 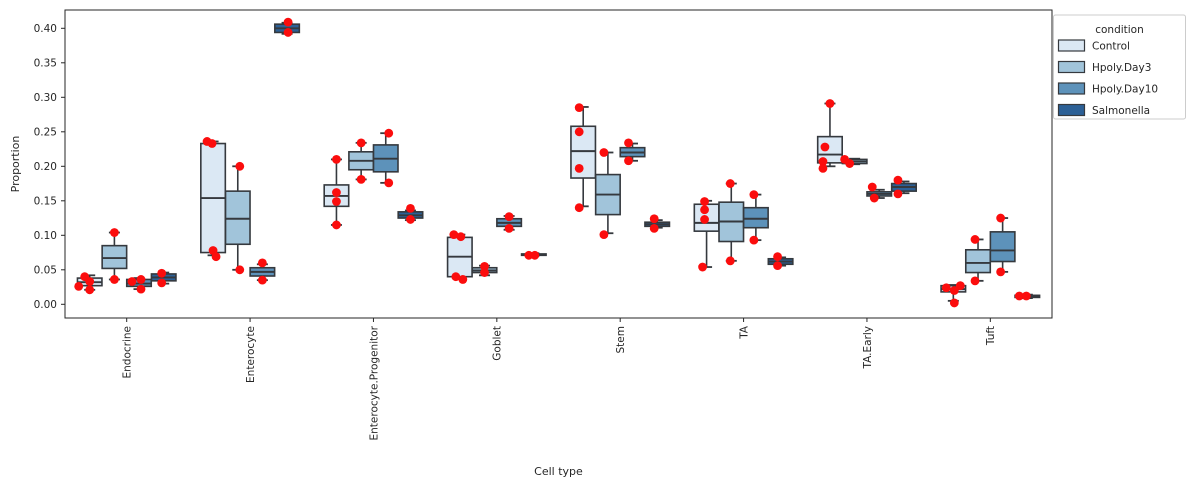 What do you see at coordinates (1071, 110) in the screenshot?
I see `legend-swatch-Salmonella` at bounding box center [1071, 110].